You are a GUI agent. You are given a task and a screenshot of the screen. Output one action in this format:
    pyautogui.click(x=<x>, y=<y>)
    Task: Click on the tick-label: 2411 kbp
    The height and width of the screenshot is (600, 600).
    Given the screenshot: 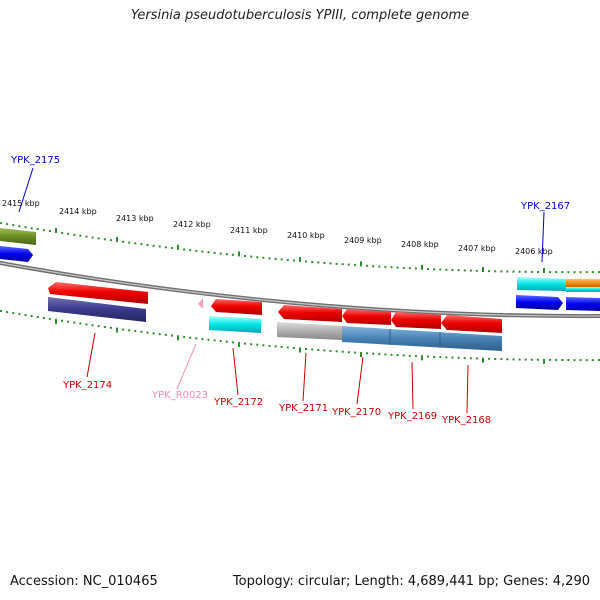 What is the action you would take?
    pyautogui.click(x=249, y=230)
    